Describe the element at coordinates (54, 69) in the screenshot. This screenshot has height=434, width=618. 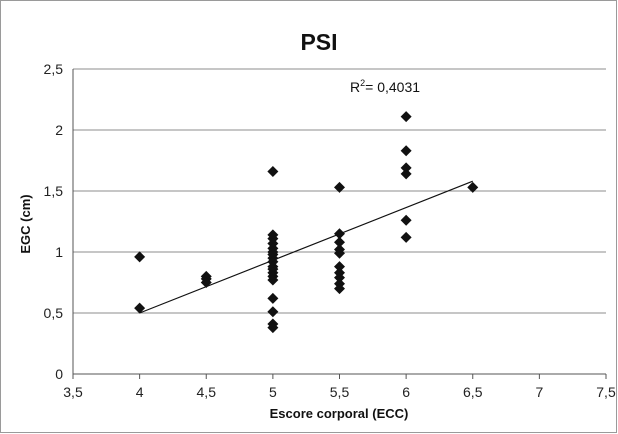
I see `y-tick-label: 2,5` at that location.